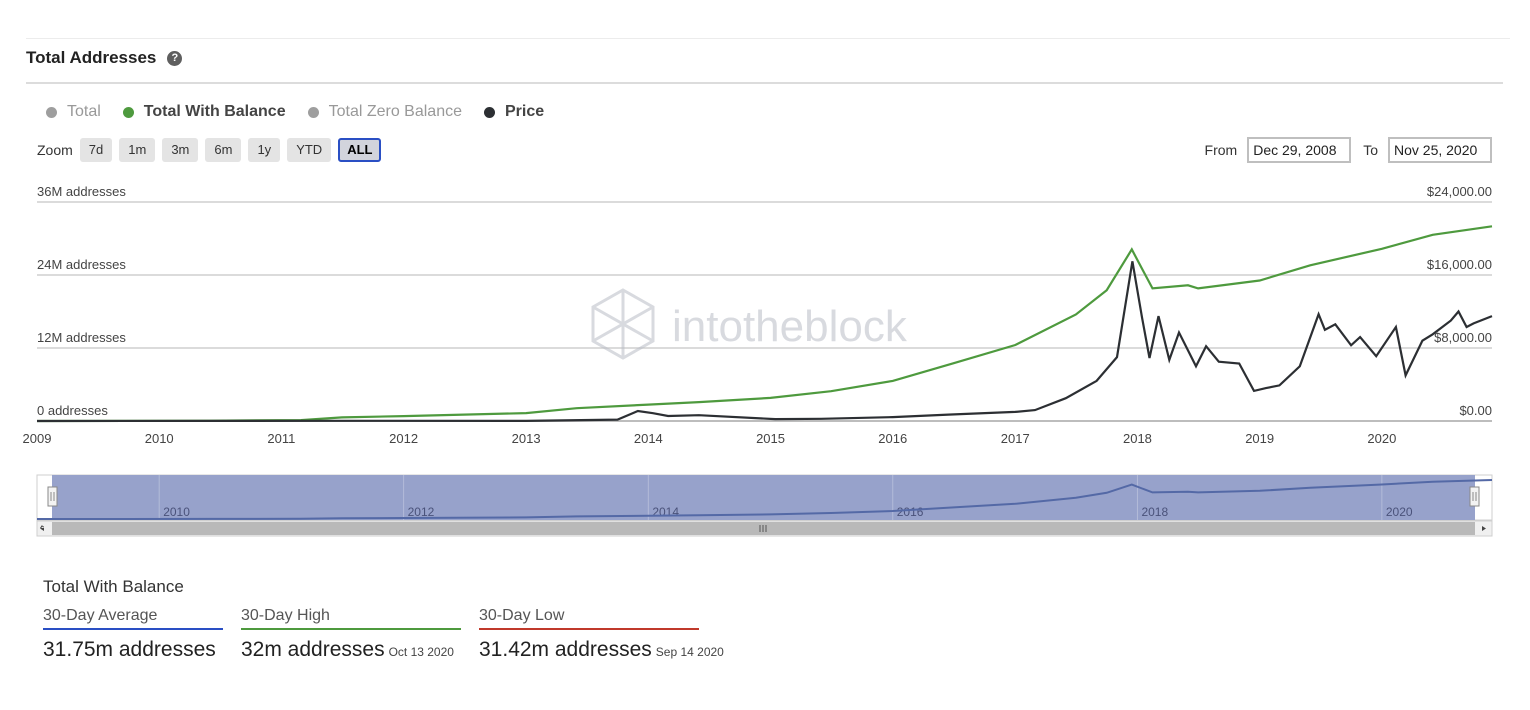 This screenshot has width=1530, height=710. Describe the element at coordinates (1221, 150) in the screenshot. I see `from-label: From` at that location.